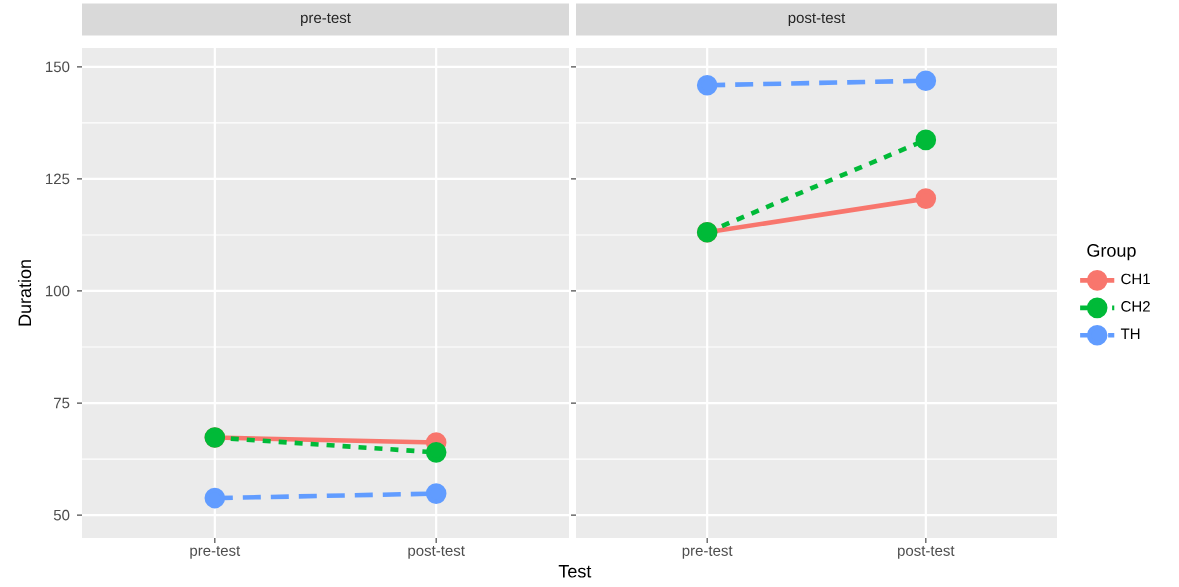 The width and height of the screenshot is (1179, 587). What do you see at coordinates (1135, 306) in the screenshot?
I see `legend-label: CH2` at bounding box center [1135, 306].